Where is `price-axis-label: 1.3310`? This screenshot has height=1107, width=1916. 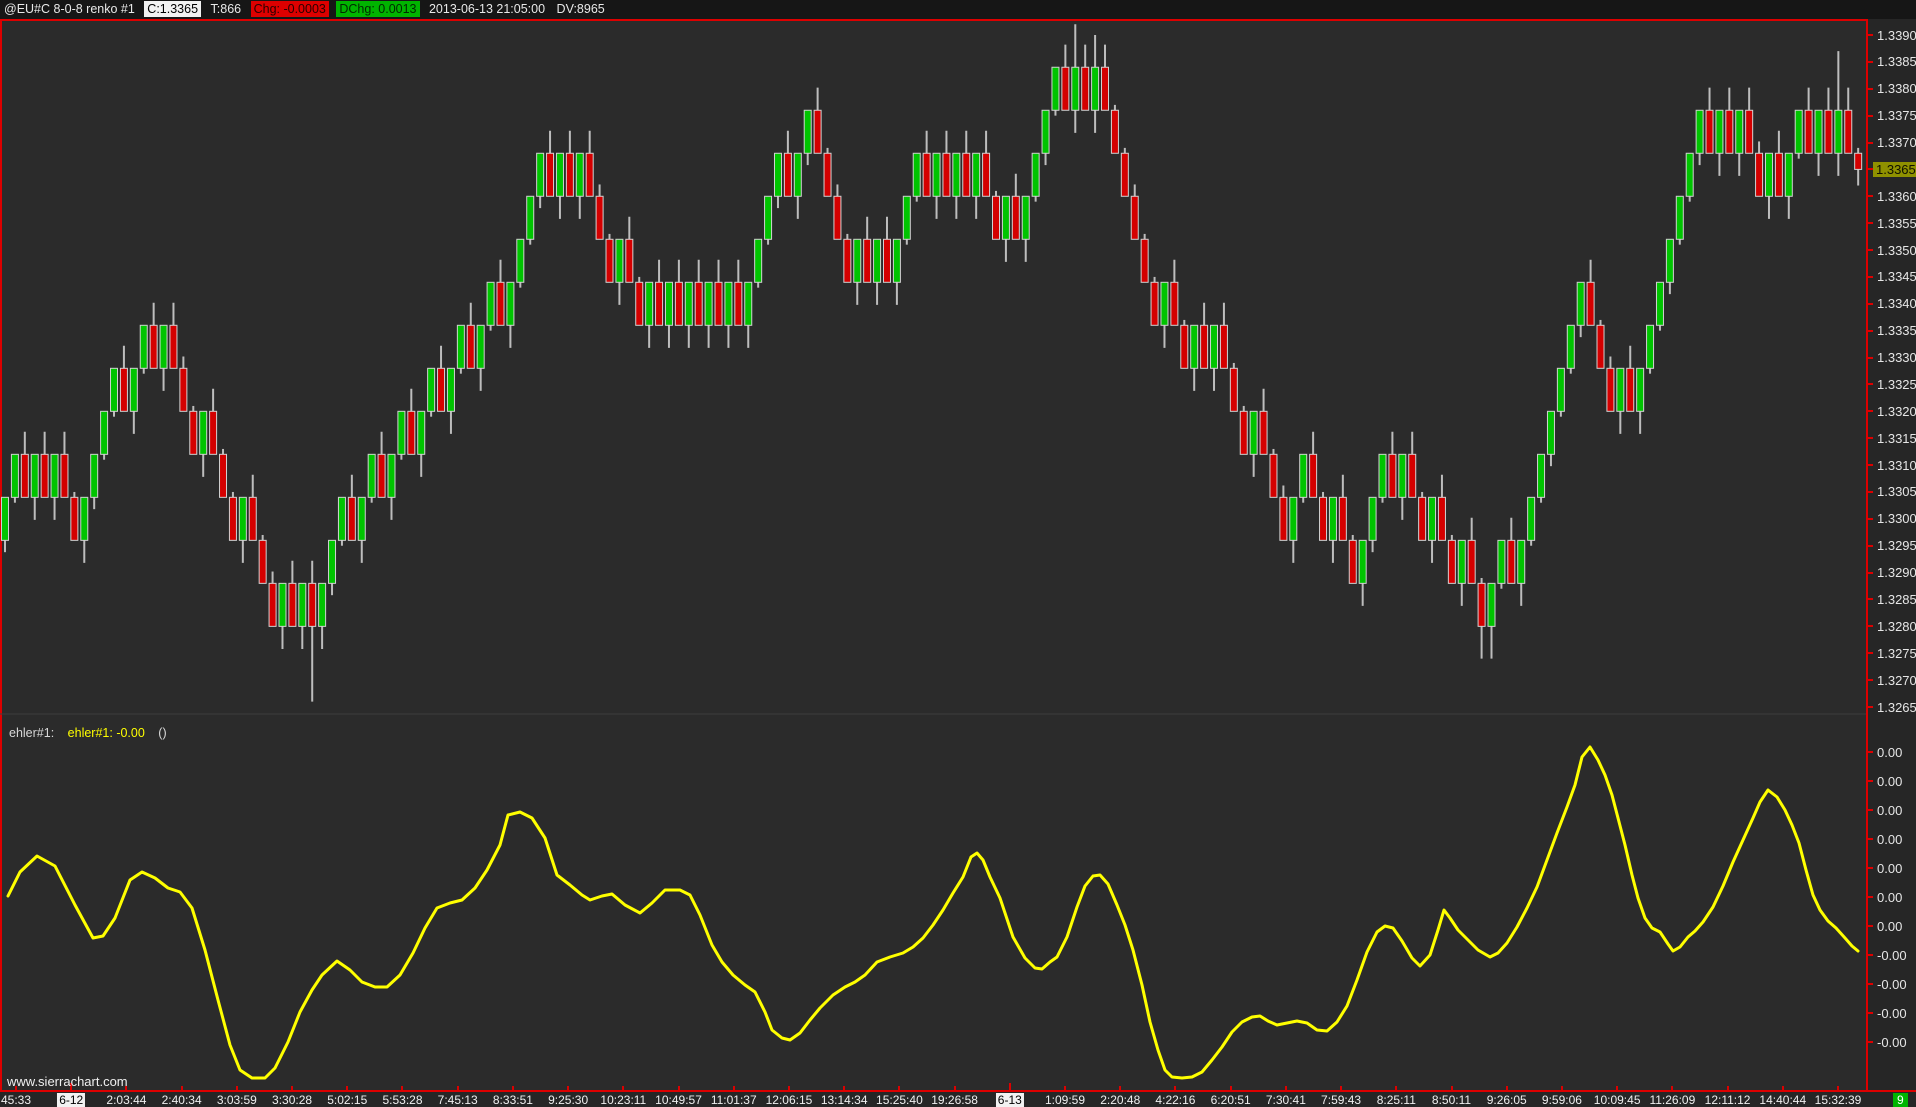 price-axis-label: 1.3310 is located at coordinates (1896, 465).